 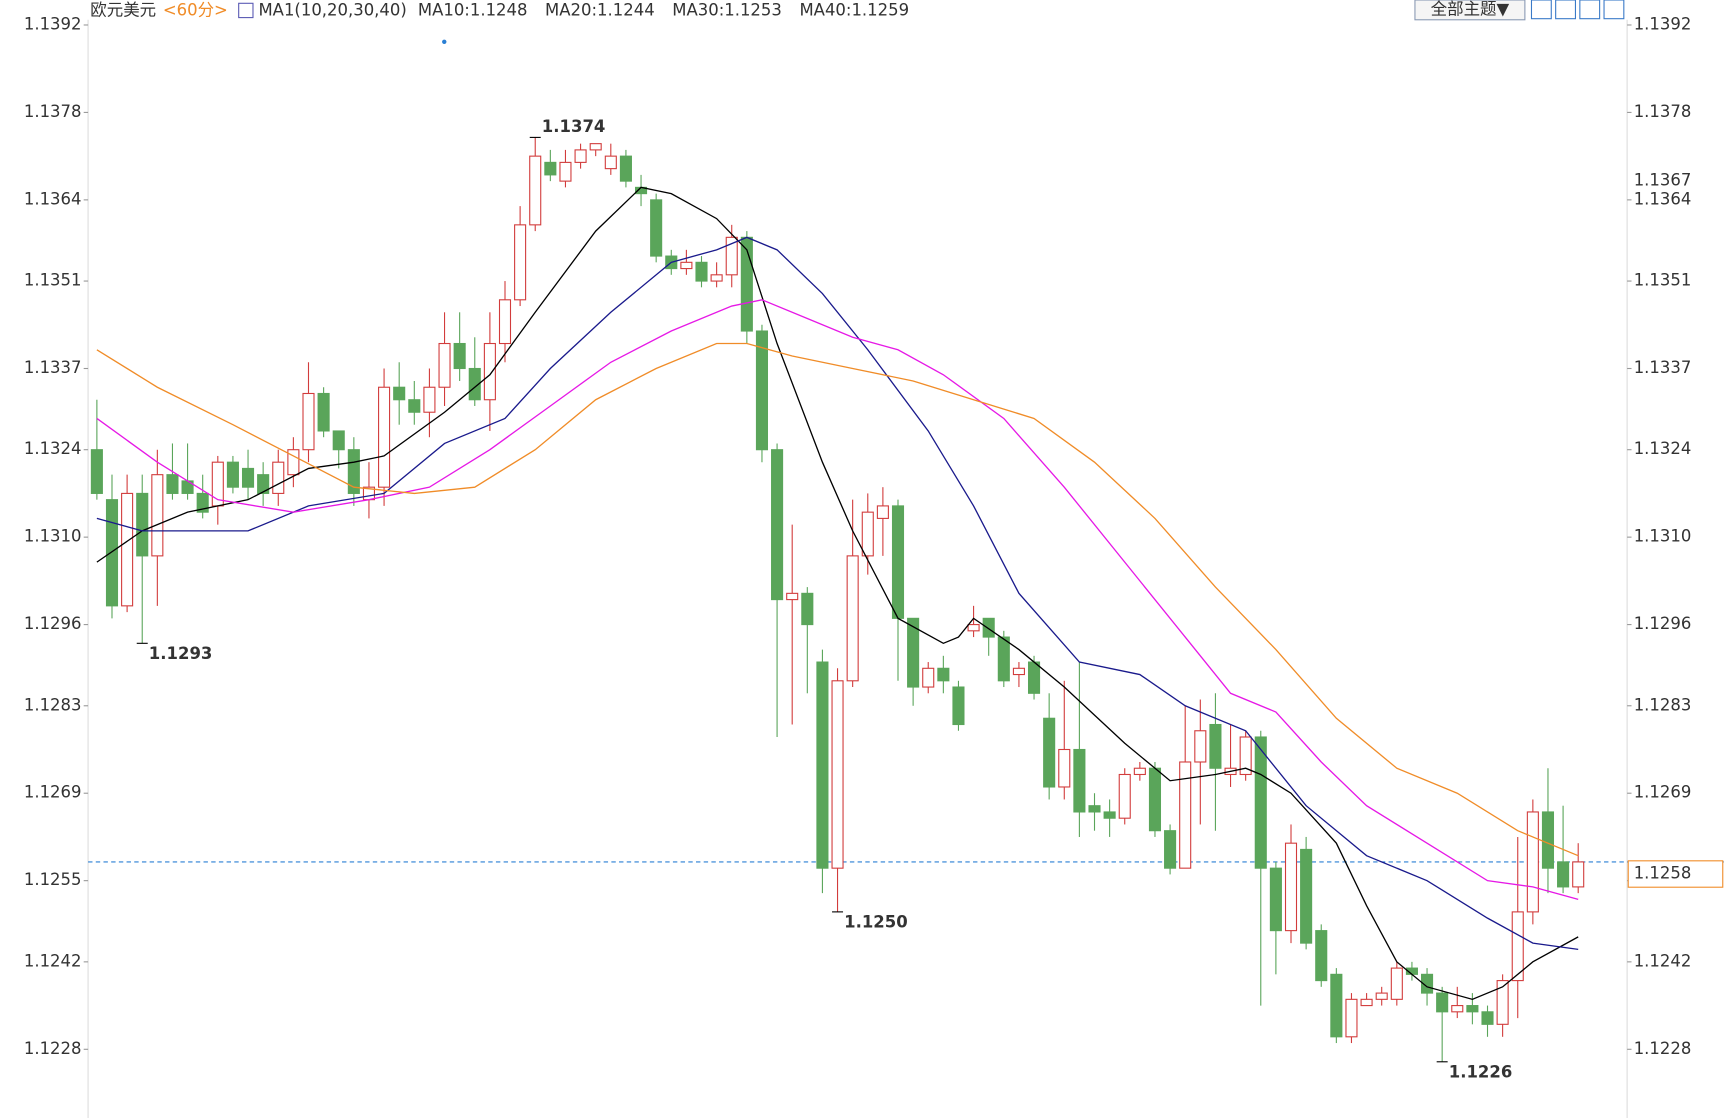 I want to click on symbol: 欧元美元, so click(x=123, y=9).